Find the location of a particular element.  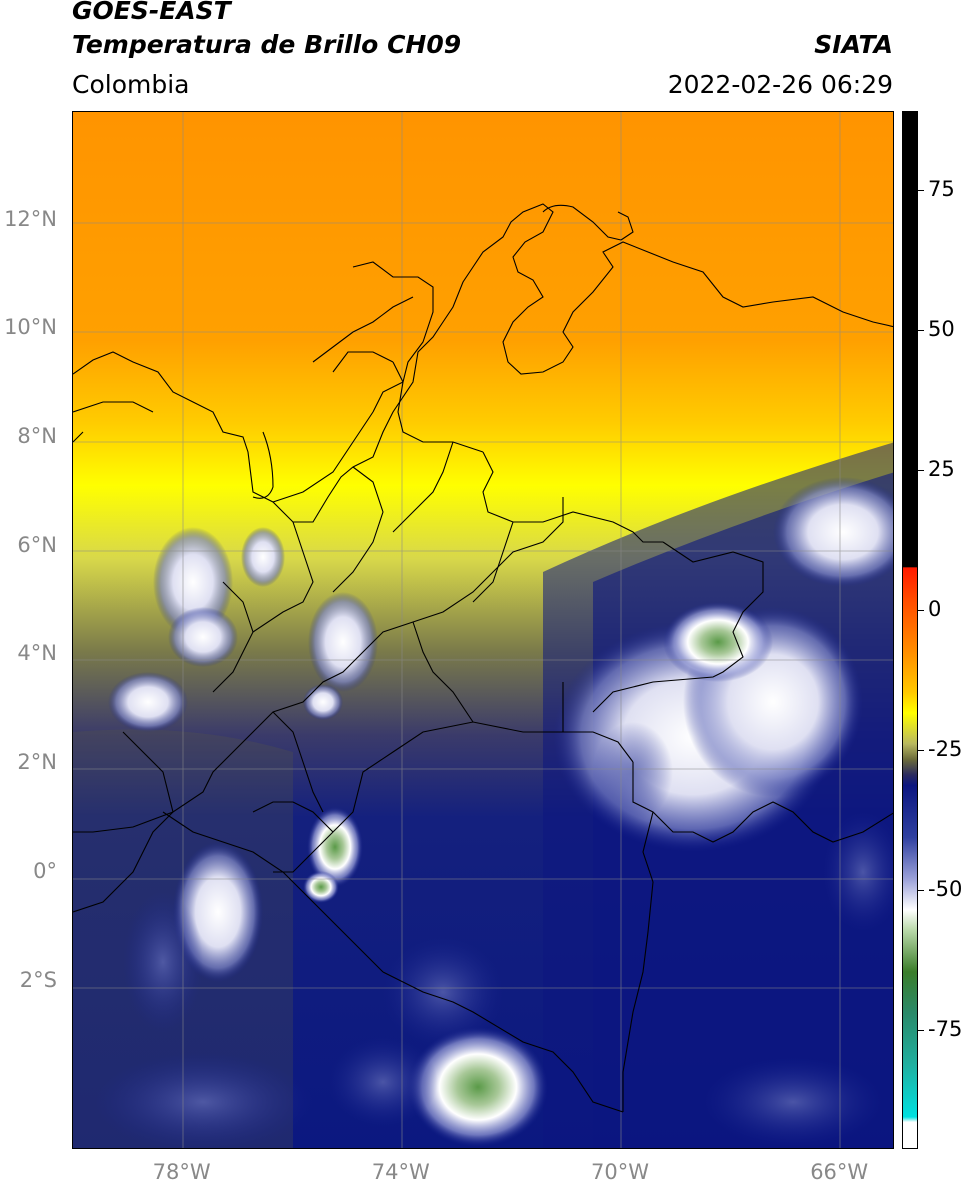

colorbar is located at coordinates (910, 630).